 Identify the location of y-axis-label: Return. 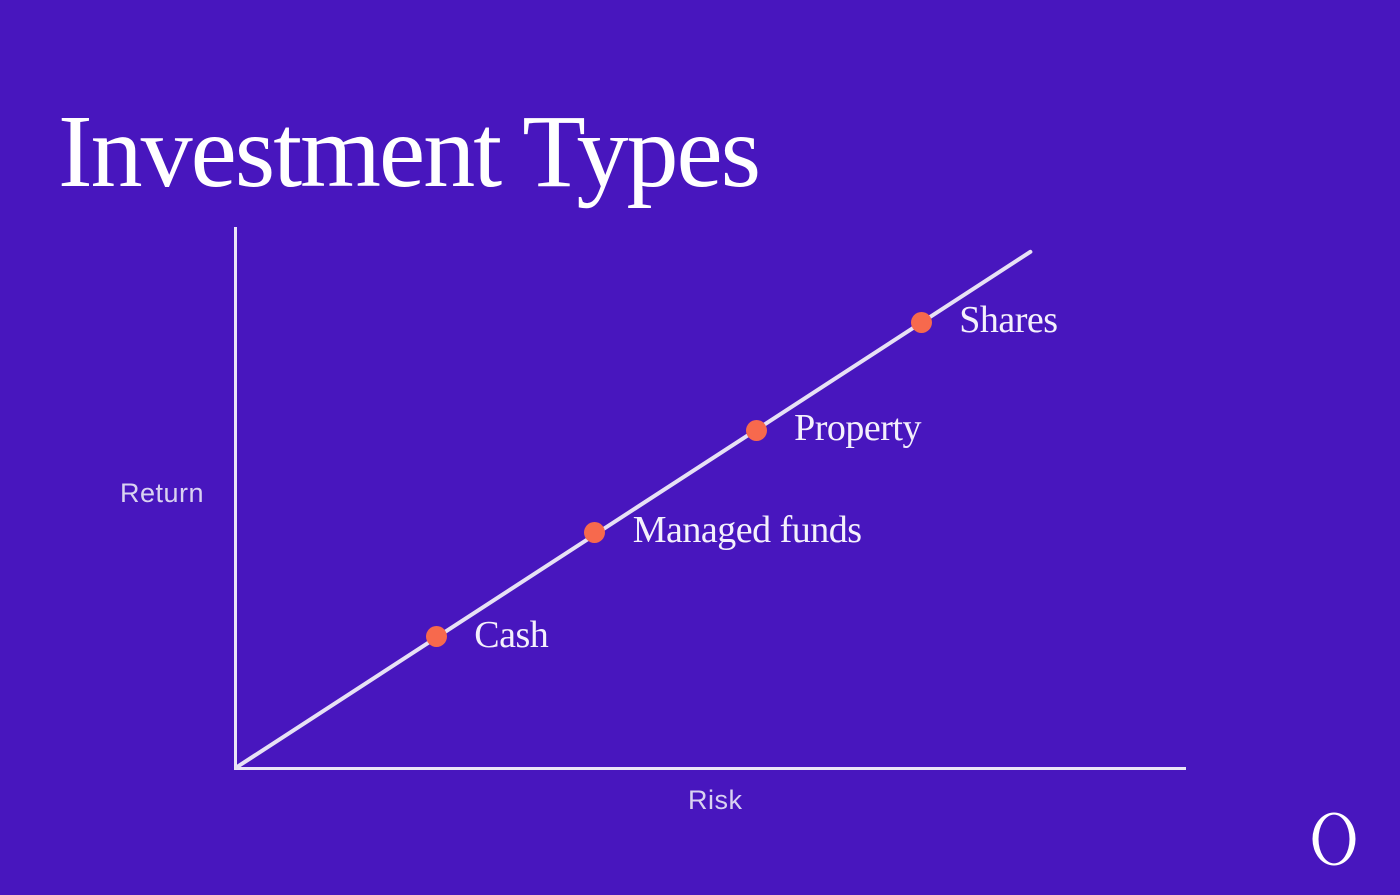
(162, 493).